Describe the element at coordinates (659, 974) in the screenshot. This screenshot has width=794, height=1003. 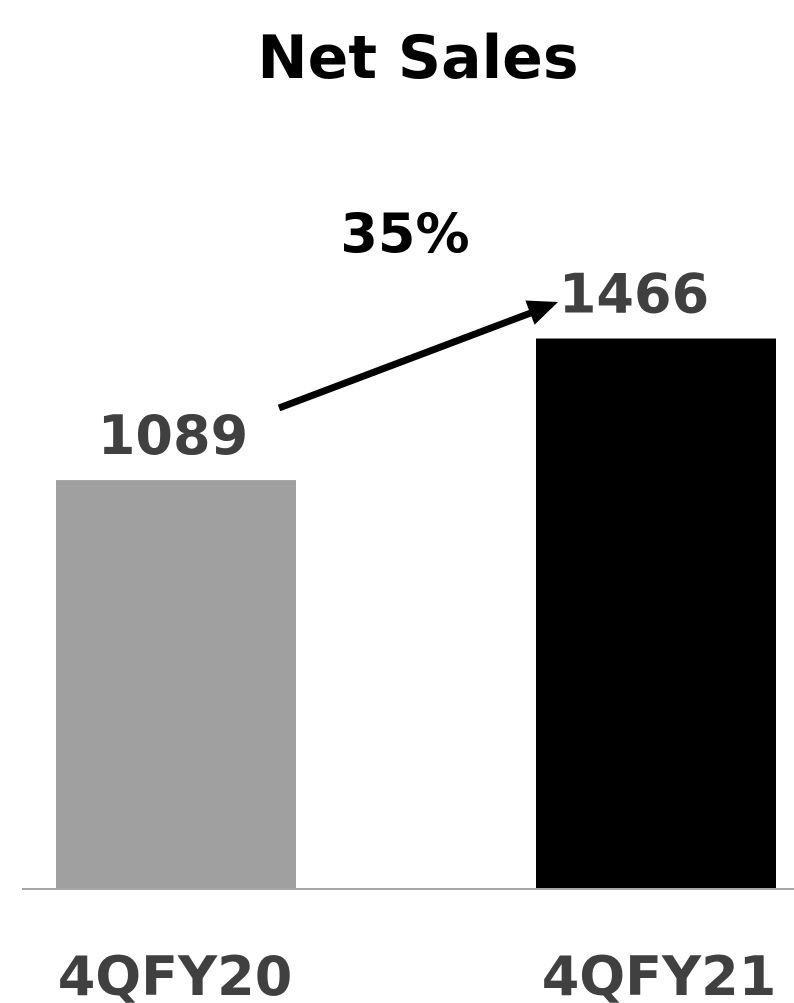
I see `category-label-4qfy21: 4QFY21` at that location.